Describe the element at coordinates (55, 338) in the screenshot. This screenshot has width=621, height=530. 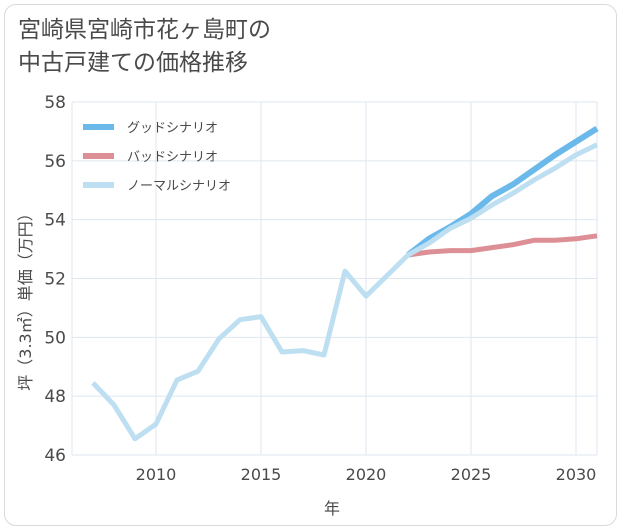
I see `y-tick-label: 50` at that location.